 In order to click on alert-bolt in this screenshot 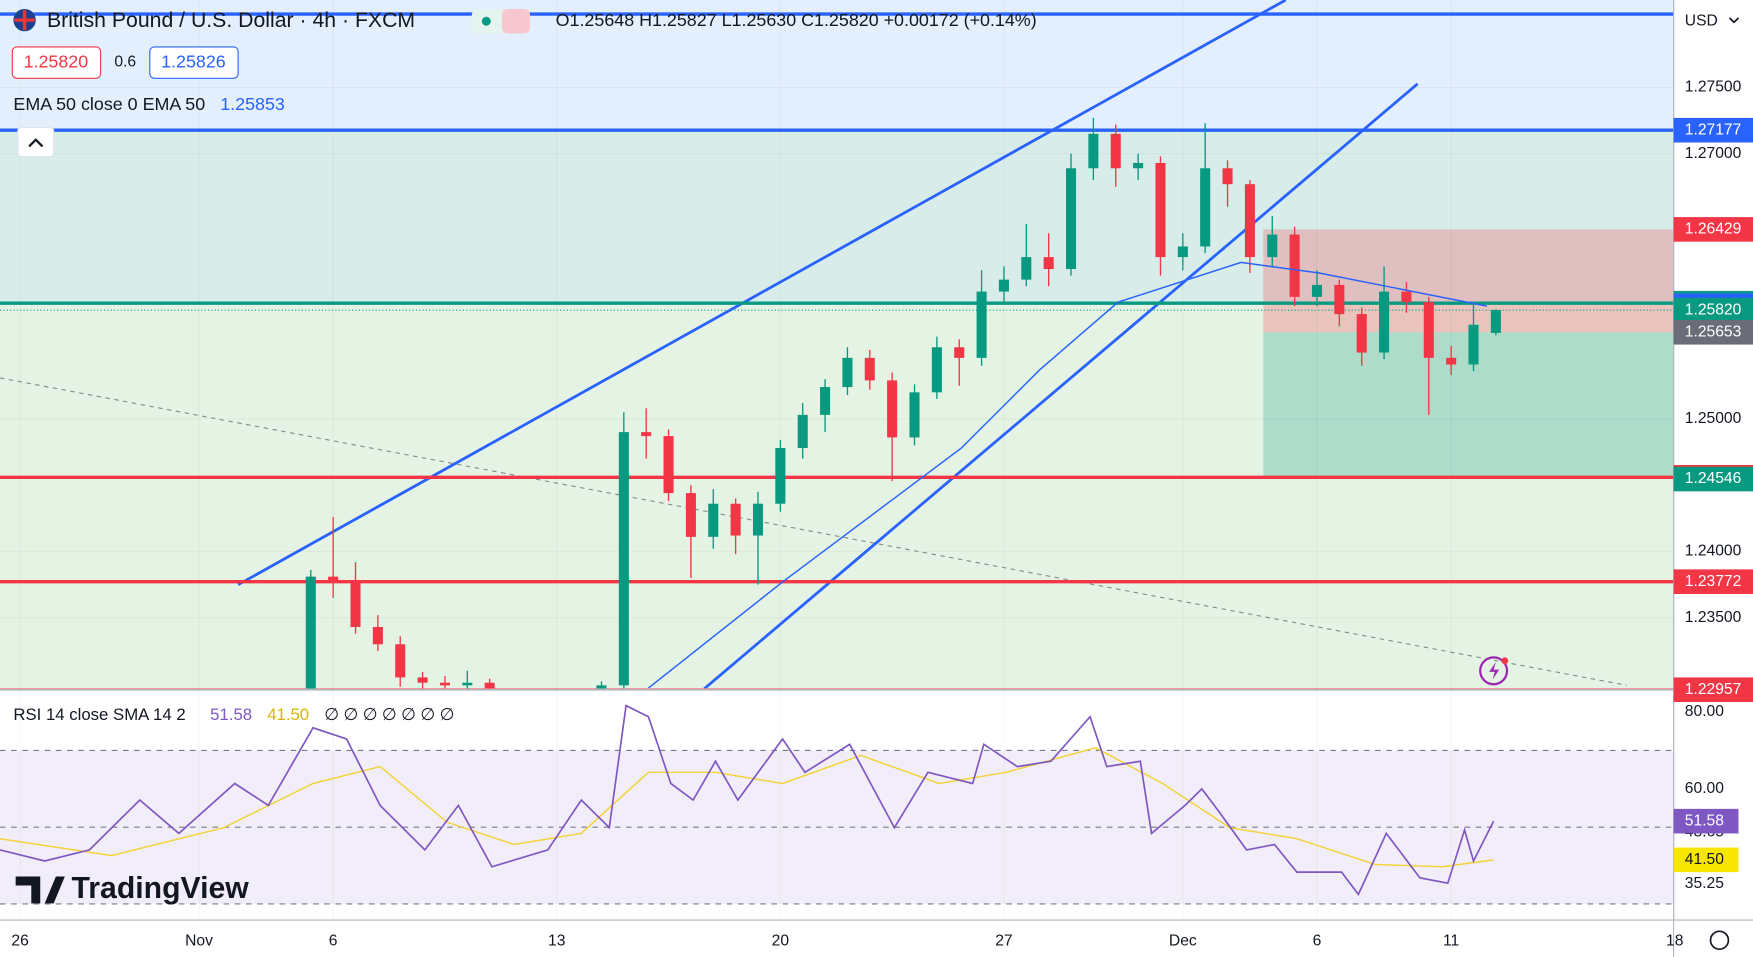, I will do `click(1494, 670)`.